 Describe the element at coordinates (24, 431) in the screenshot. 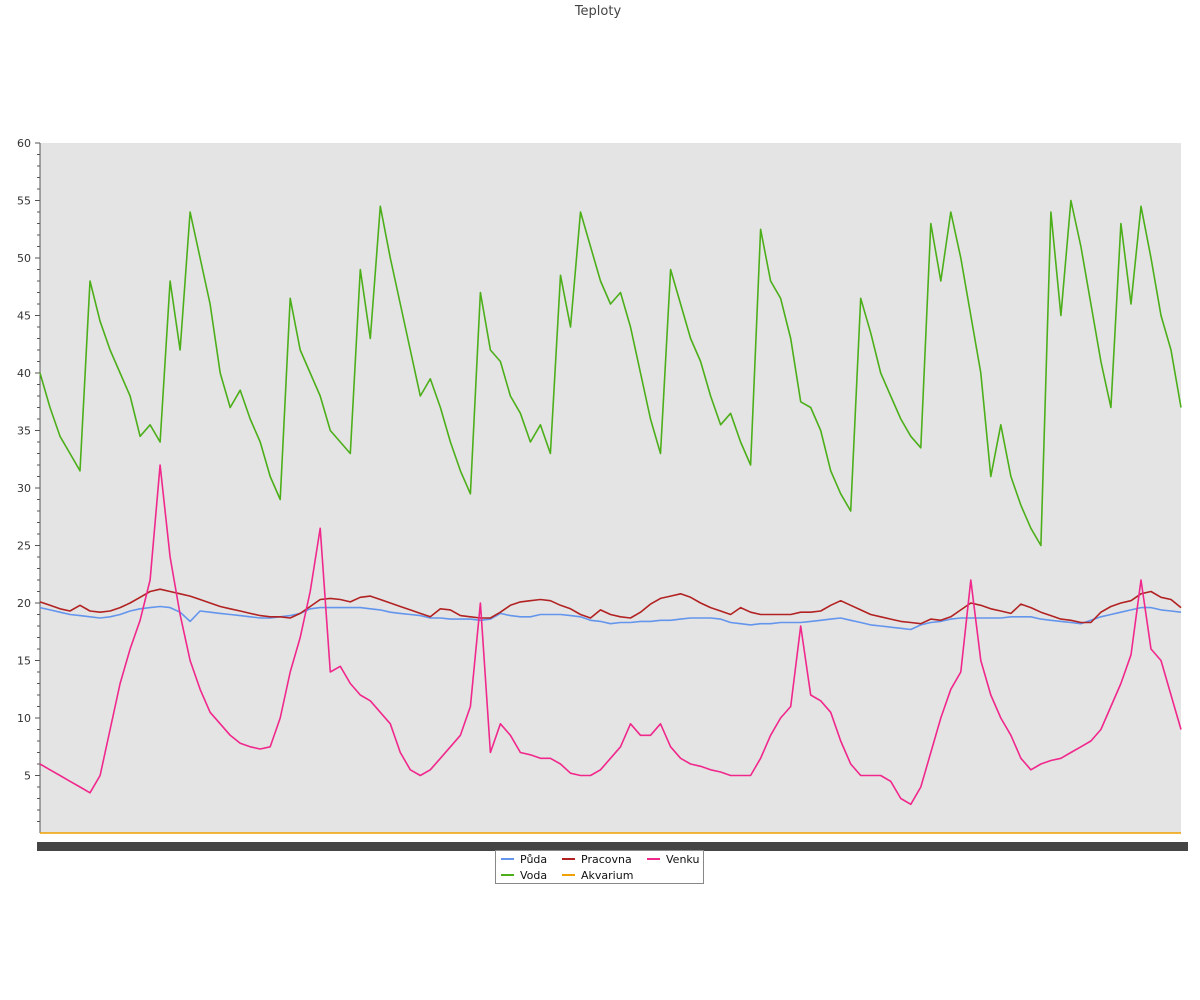

I see `y-tick-label: 35` at that location.